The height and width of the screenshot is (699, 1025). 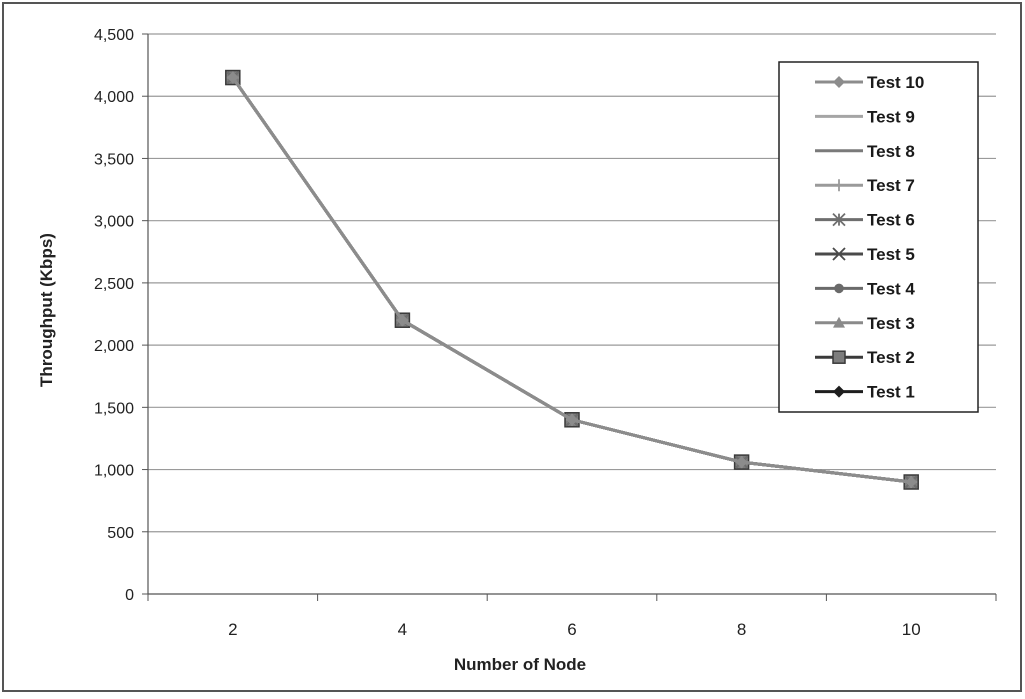 I want to click on legend-label: Test 7, so click(x=891, y=185).